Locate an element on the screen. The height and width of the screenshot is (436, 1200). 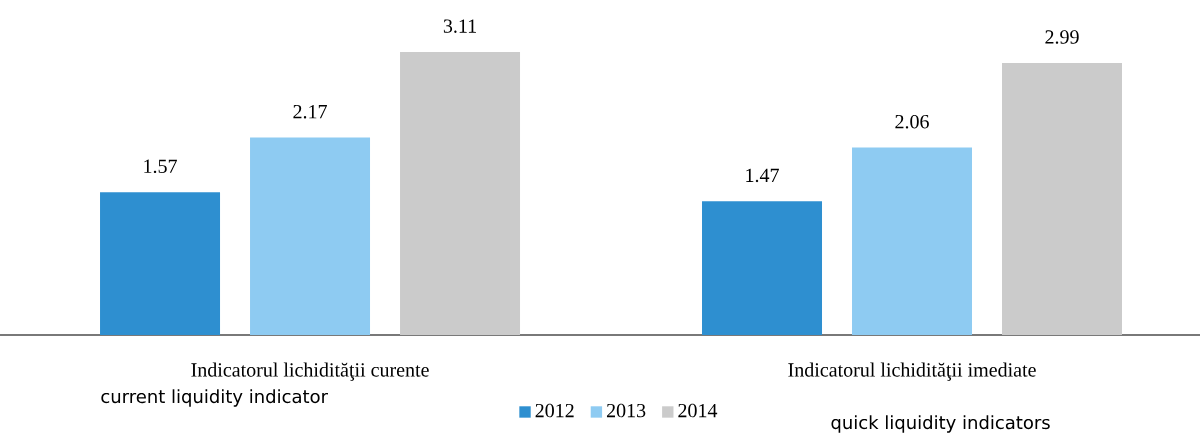
data-label: 2.06 is located at coordinates (912, 121).